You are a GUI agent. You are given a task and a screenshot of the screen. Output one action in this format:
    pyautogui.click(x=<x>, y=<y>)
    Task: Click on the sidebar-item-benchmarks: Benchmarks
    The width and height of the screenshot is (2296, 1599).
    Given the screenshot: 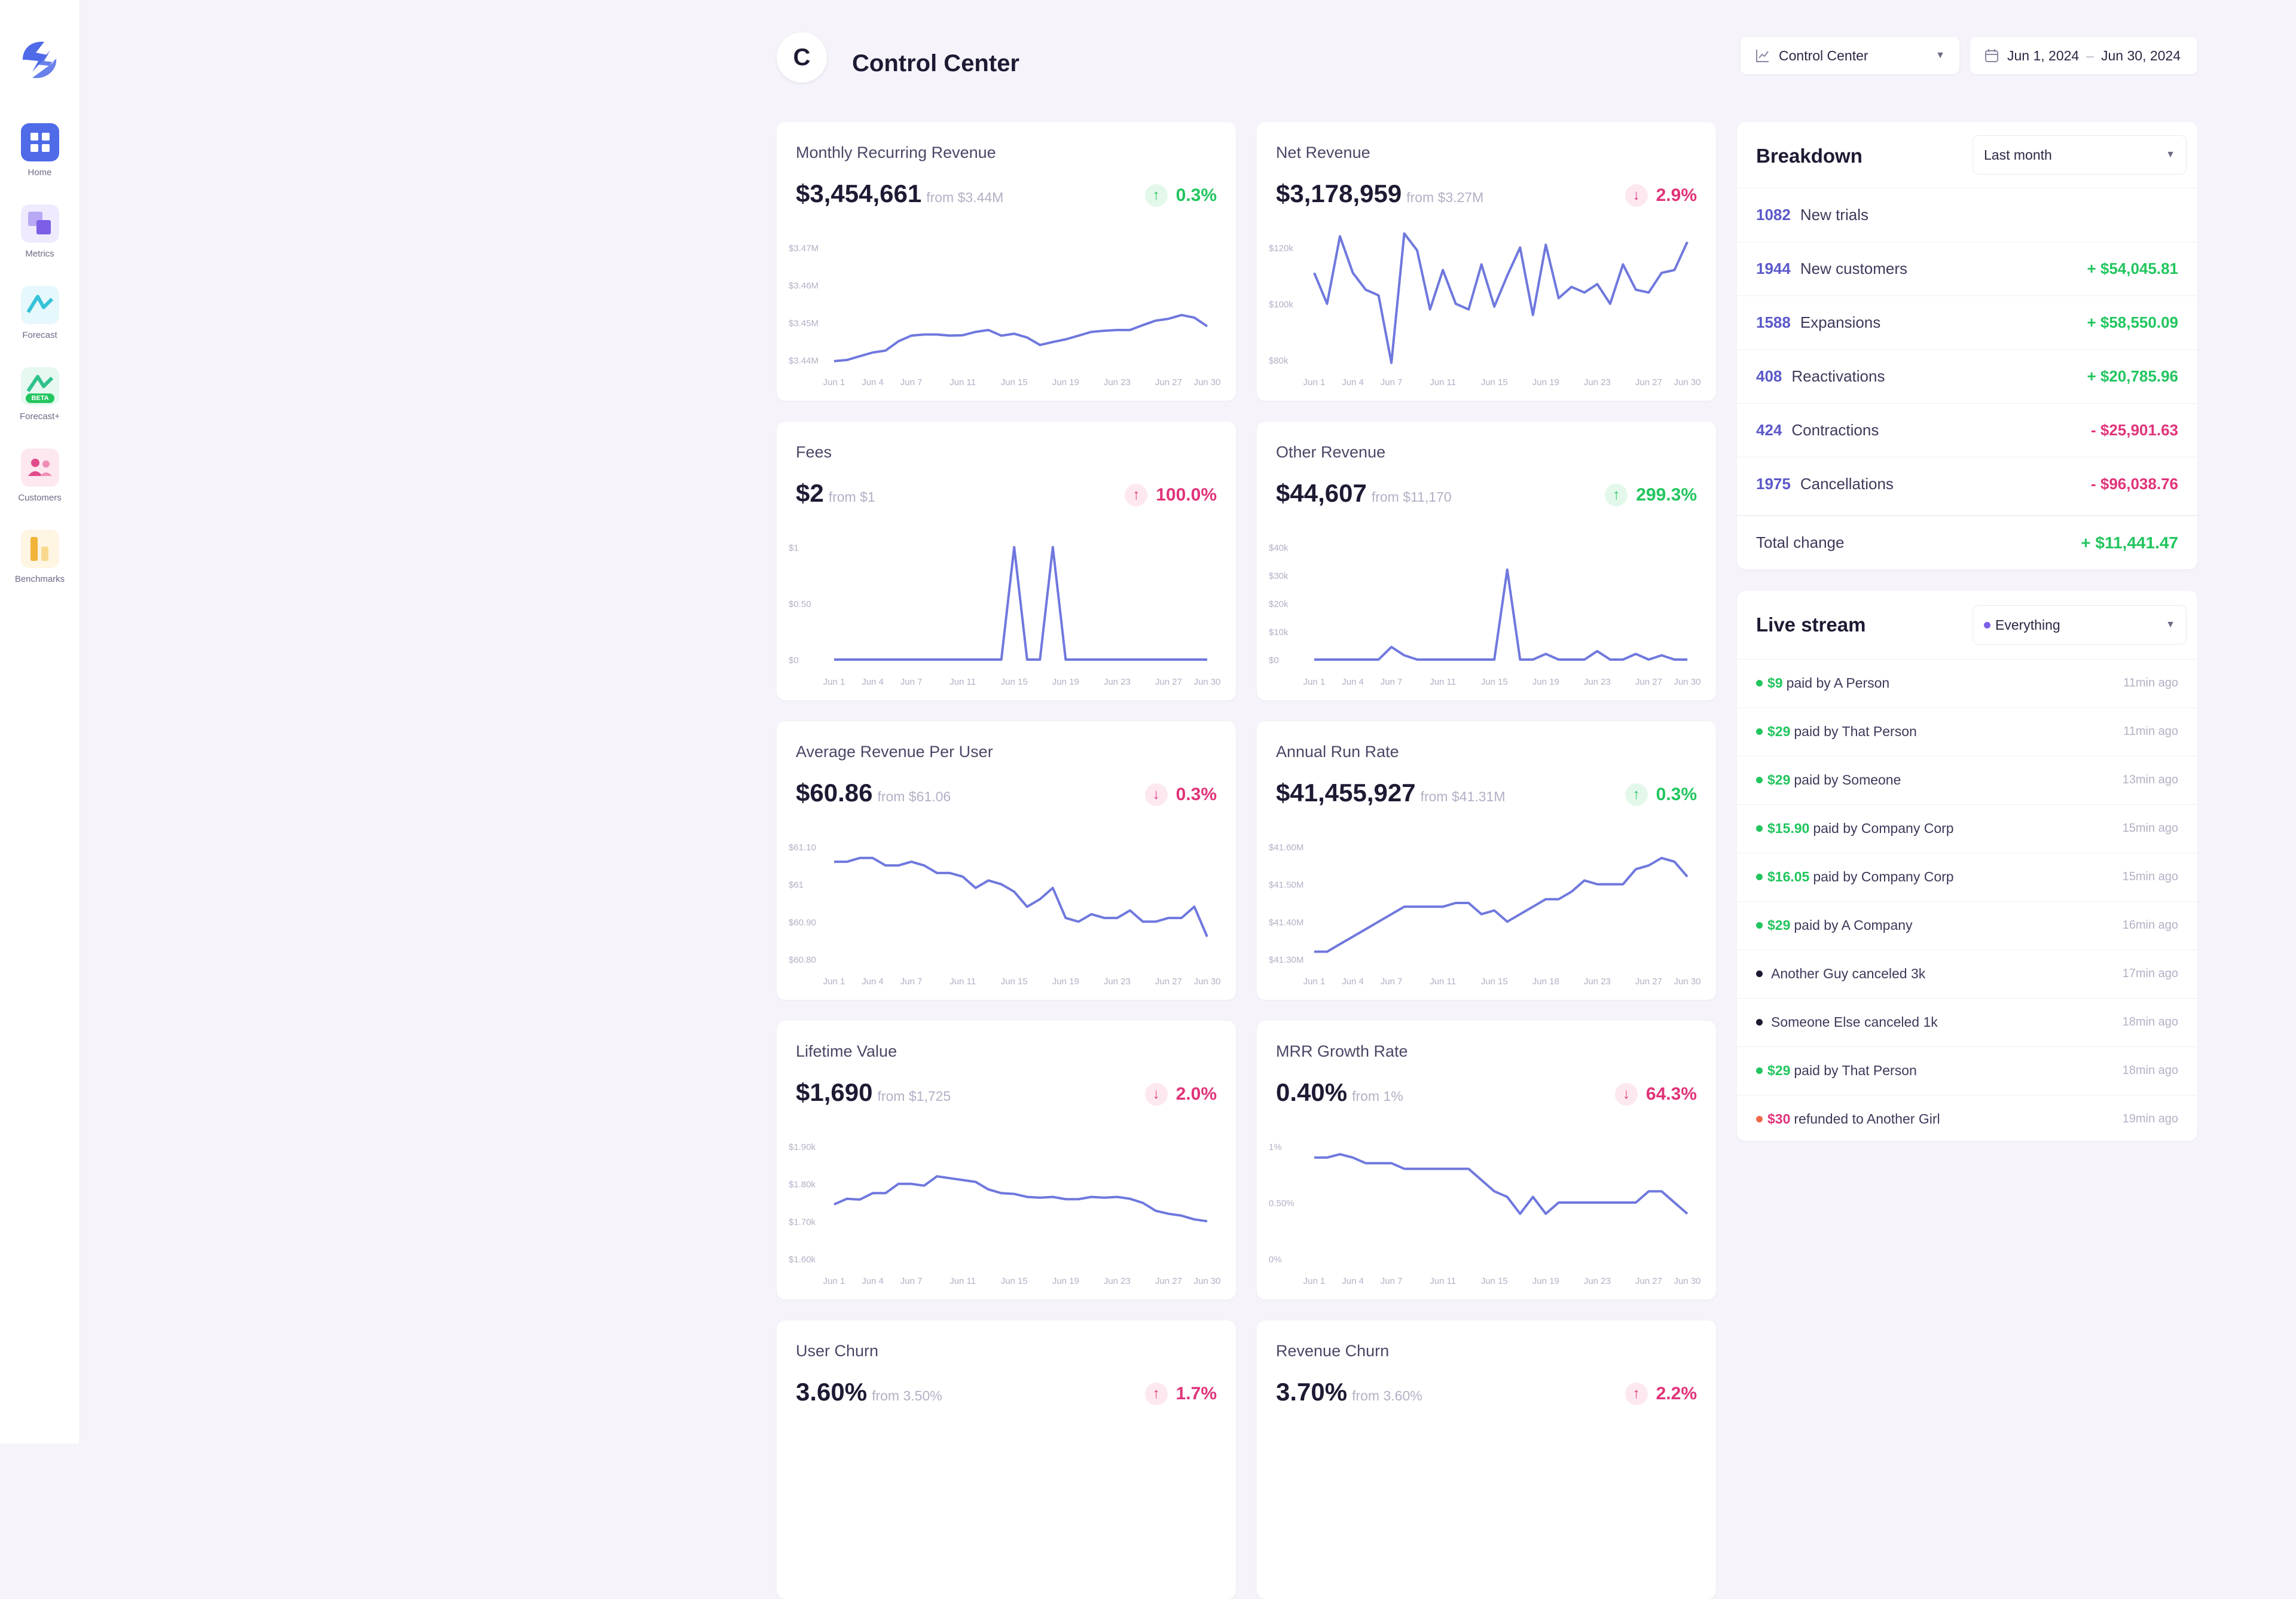 What is the action you would take?
    pyautogui.click(x=40, y=557)
    